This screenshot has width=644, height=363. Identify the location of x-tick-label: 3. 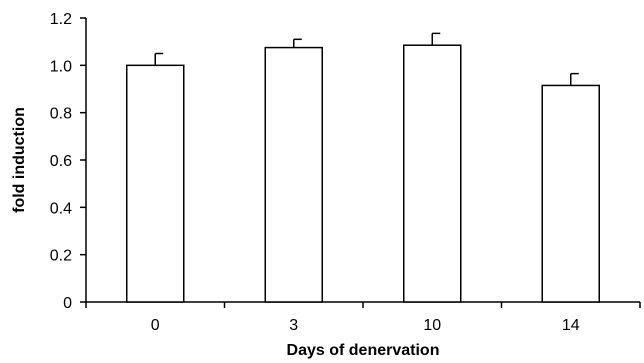
(293, 325).